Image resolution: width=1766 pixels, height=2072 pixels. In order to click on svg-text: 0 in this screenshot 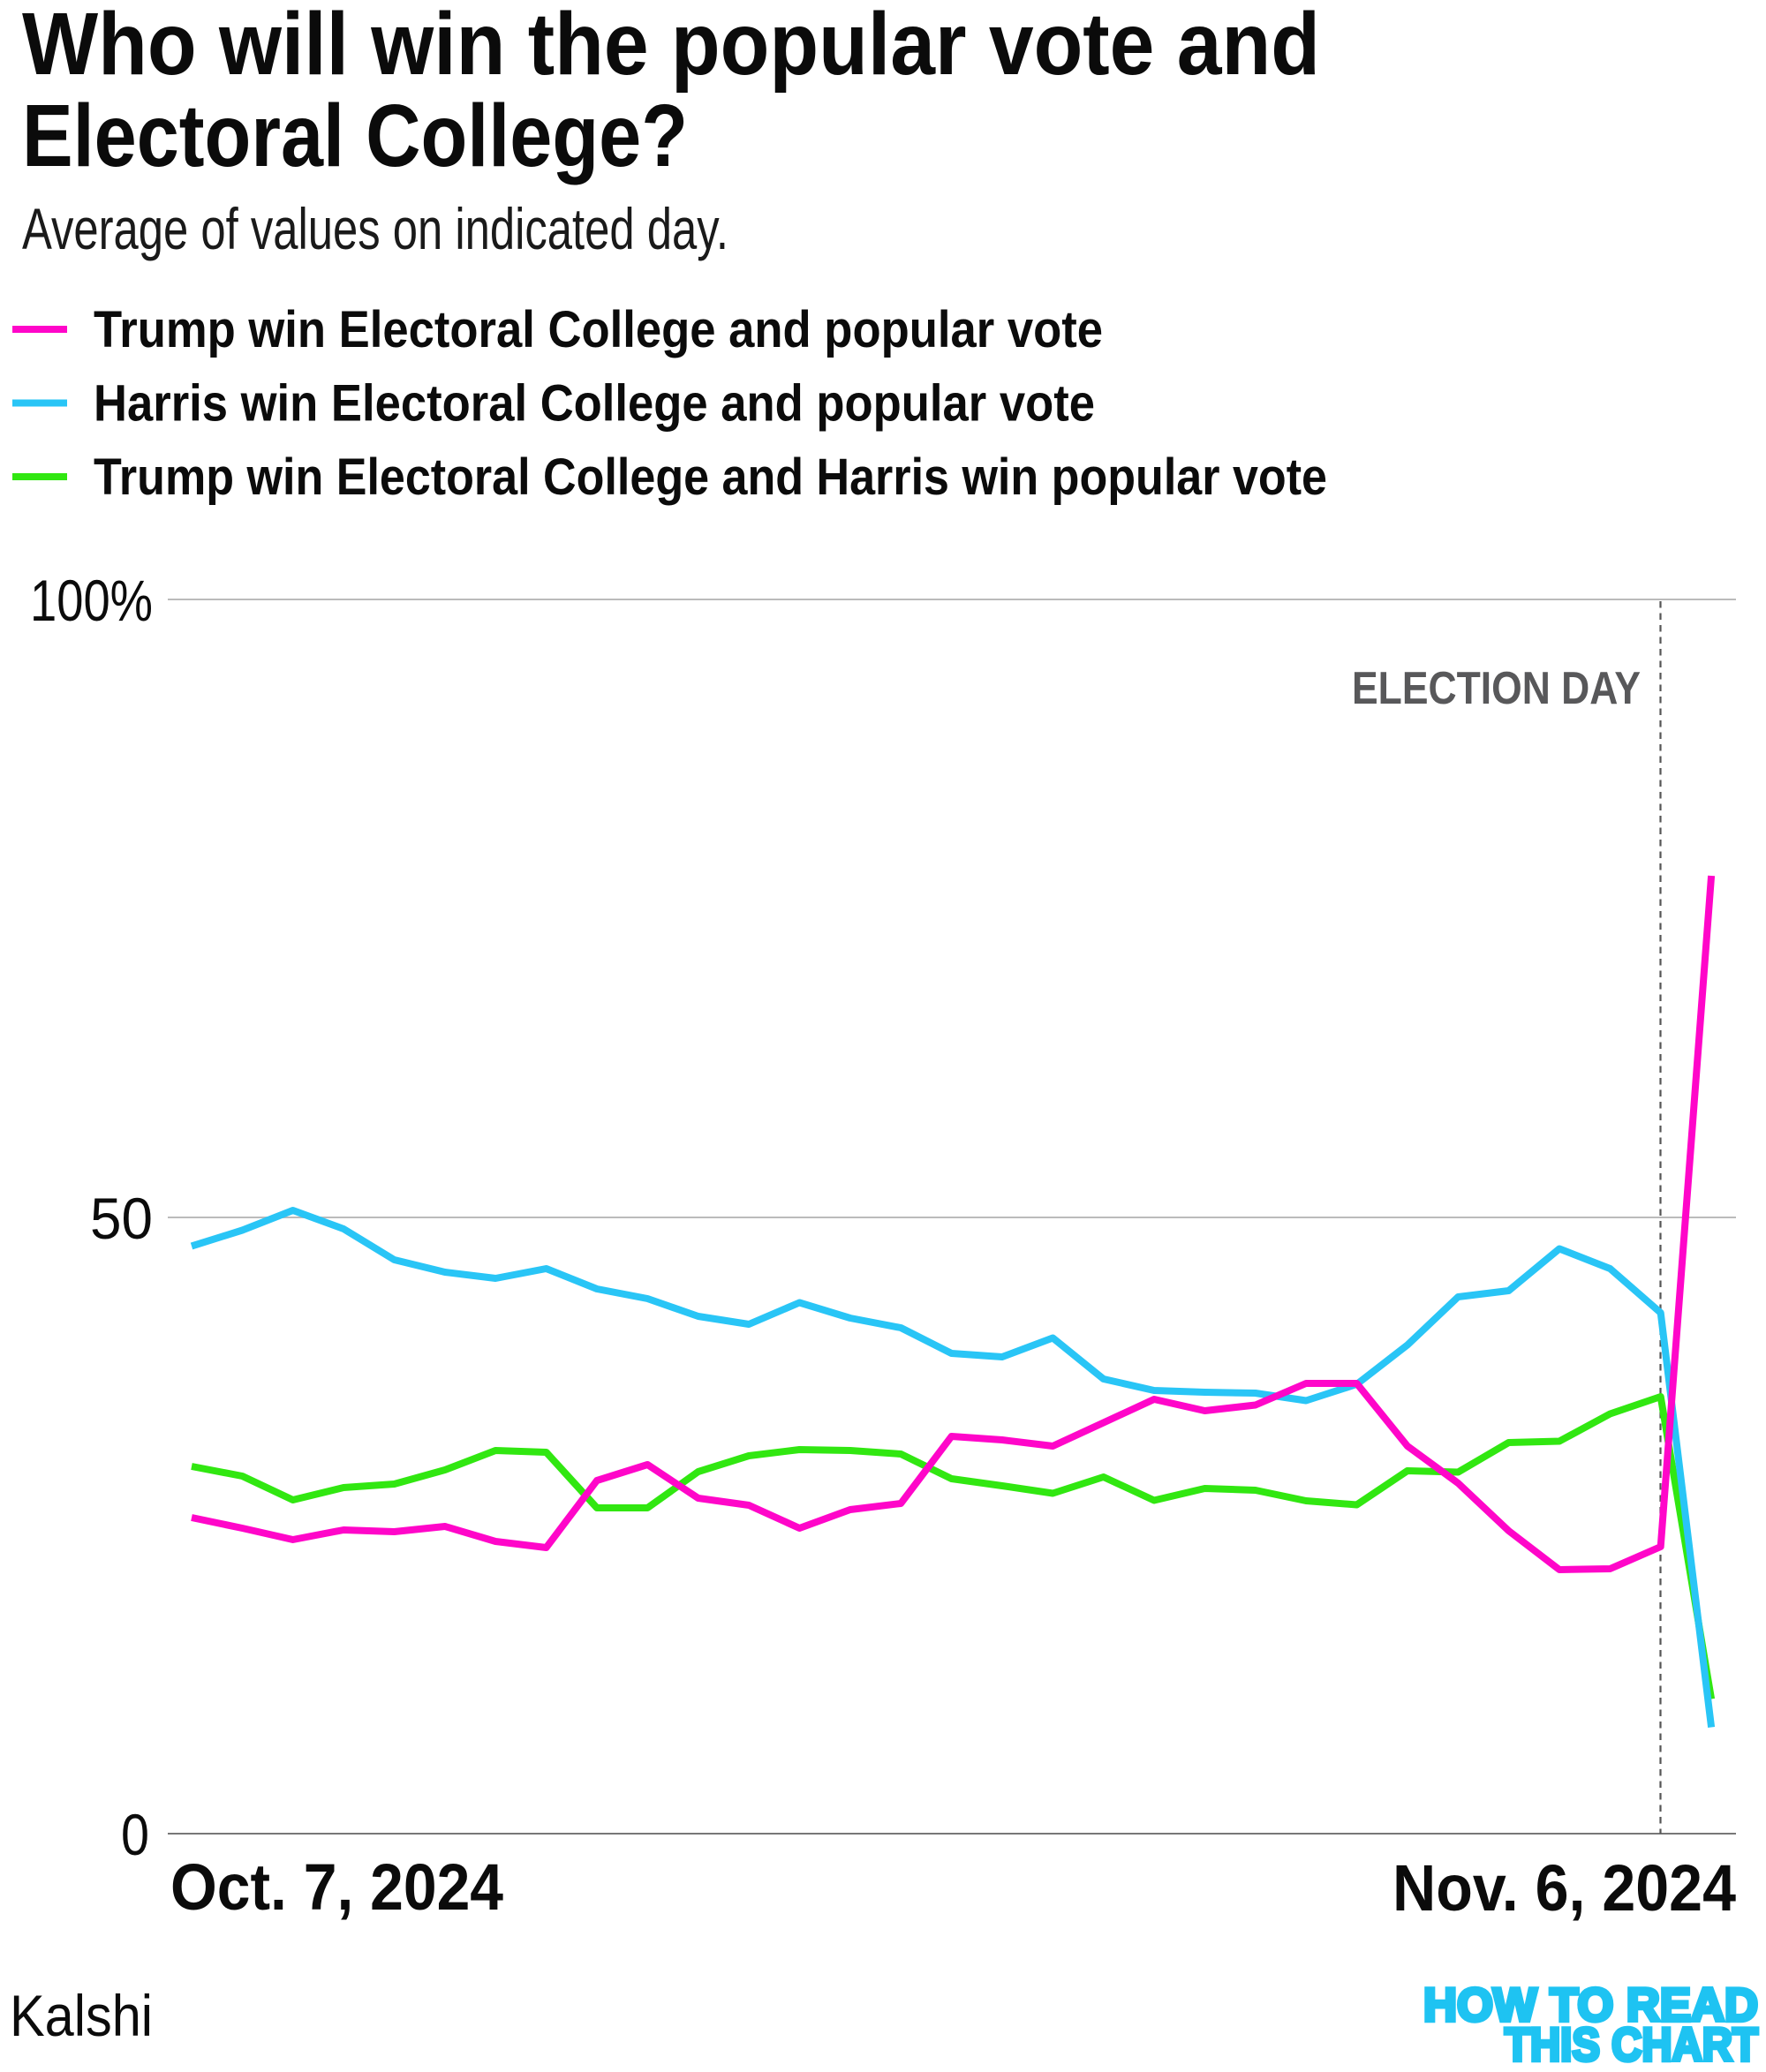, I will do `click(135, 1834)`.